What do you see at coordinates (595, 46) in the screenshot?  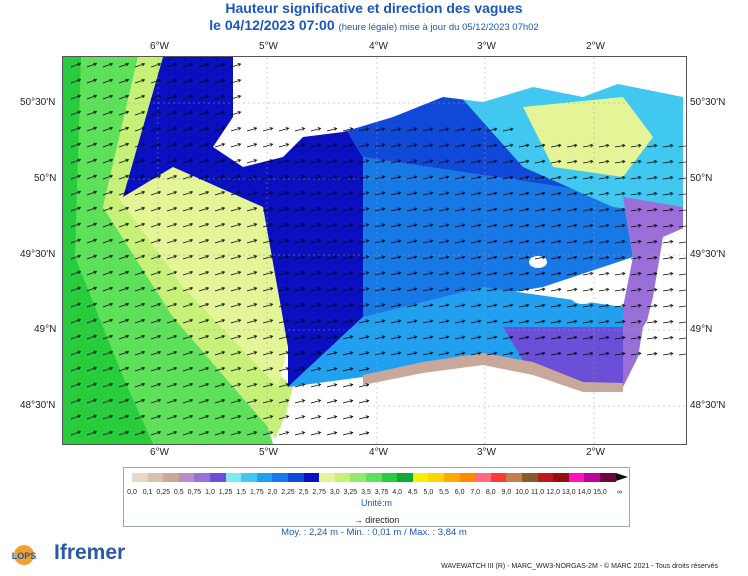 I see `lon-label-top: 2°W` at bounding box center [595, 46].